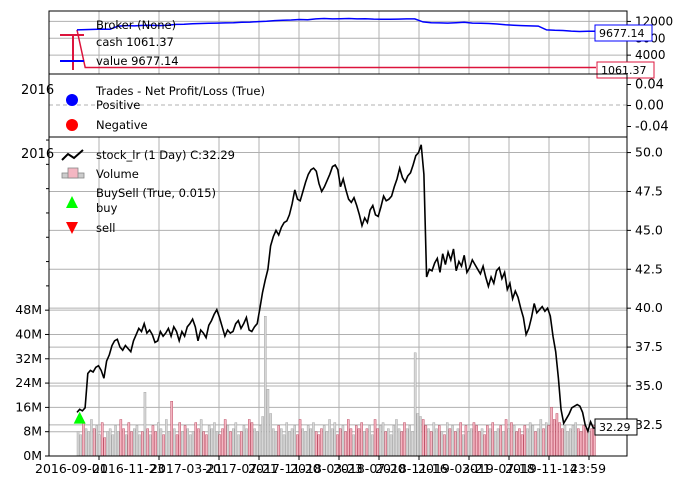  Describe the element at coordinates (118, 105) in the screenshot. I see `positive-legend-label: Positive` at that location.